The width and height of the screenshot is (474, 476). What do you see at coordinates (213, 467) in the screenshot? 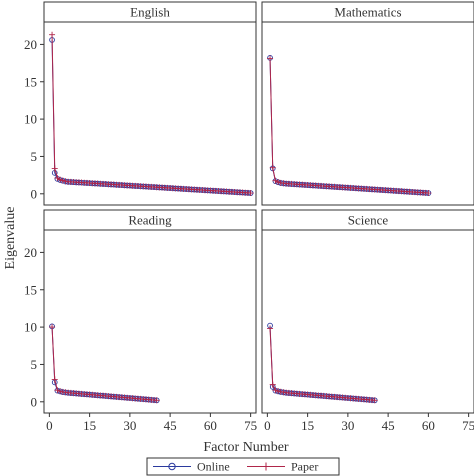
I see `legend-label: Online` at bounding box center [213, 467].